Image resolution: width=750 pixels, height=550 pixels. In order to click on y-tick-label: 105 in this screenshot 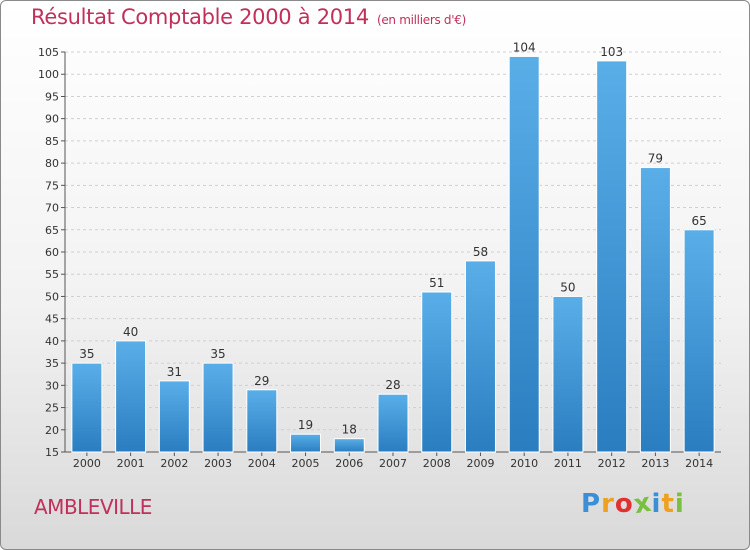, I will do `click(48, 52)`.